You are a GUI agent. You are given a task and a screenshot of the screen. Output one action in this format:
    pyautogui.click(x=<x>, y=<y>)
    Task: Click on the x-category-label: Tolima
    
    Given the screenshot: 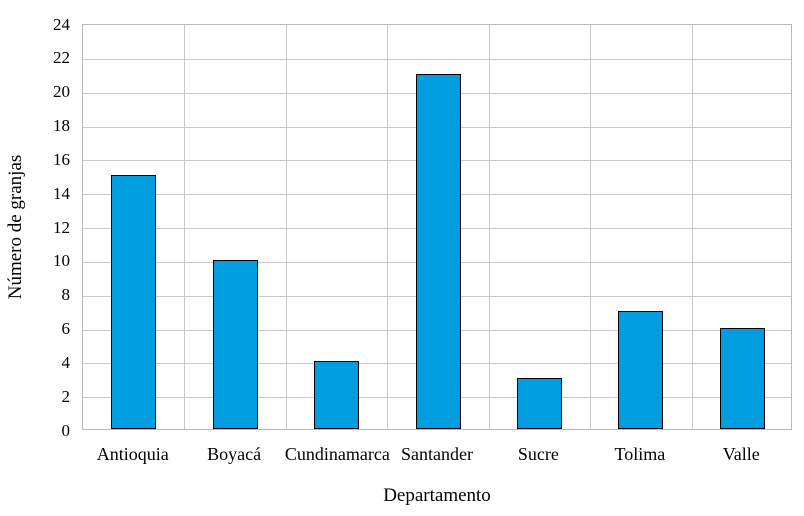 What is the action you would take?
    pyautogui.click(x=640, y=454)
    